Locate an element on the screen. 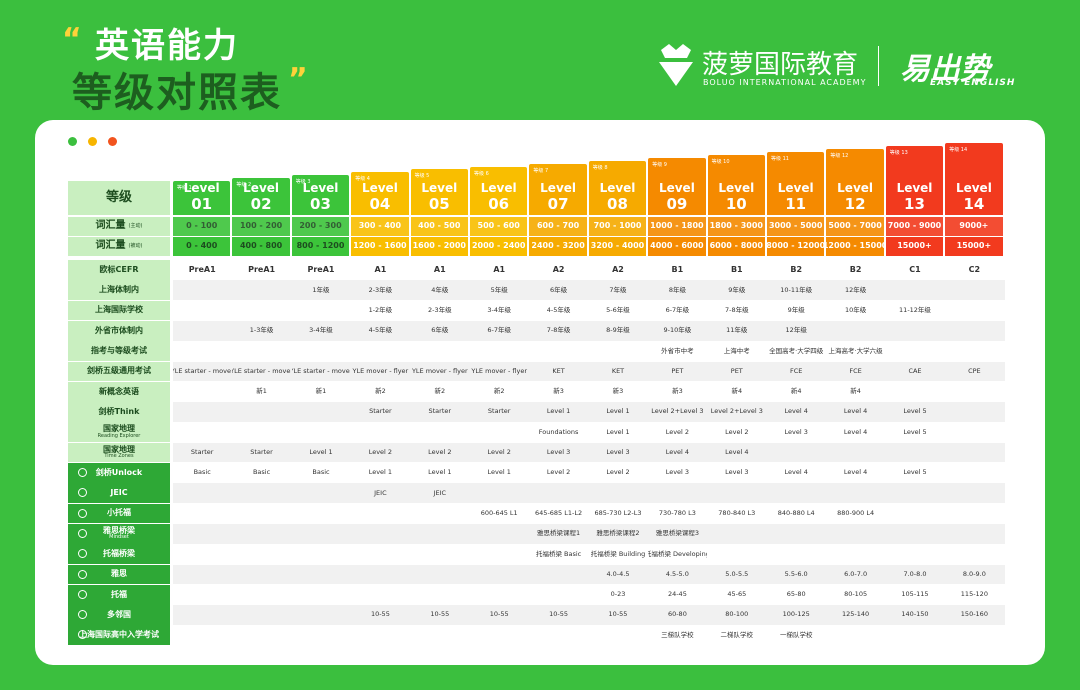 The height and width of the screenshot is (690, 1080). table-cell: 880-900 L4 is located at coordinates (856, 512).